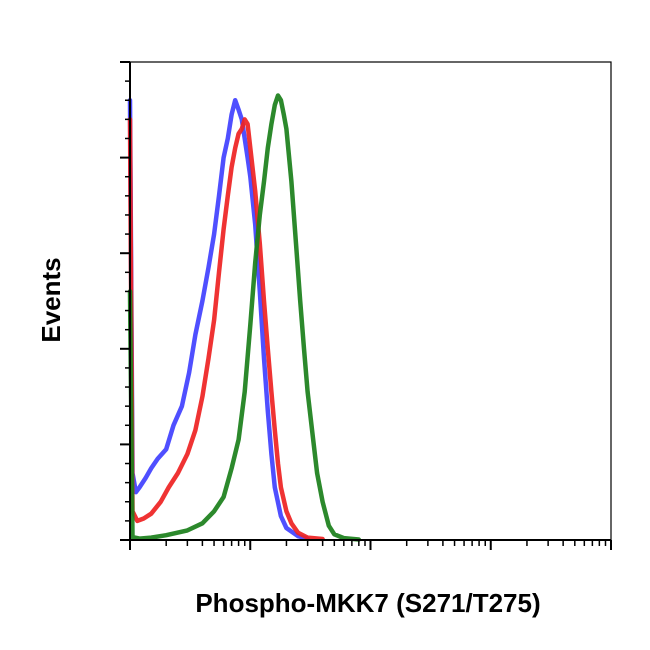  What do you see at coordinates (51, 299) in the screenshot?
I see `y-axis-label: Events` at bounding box center [51, 299].